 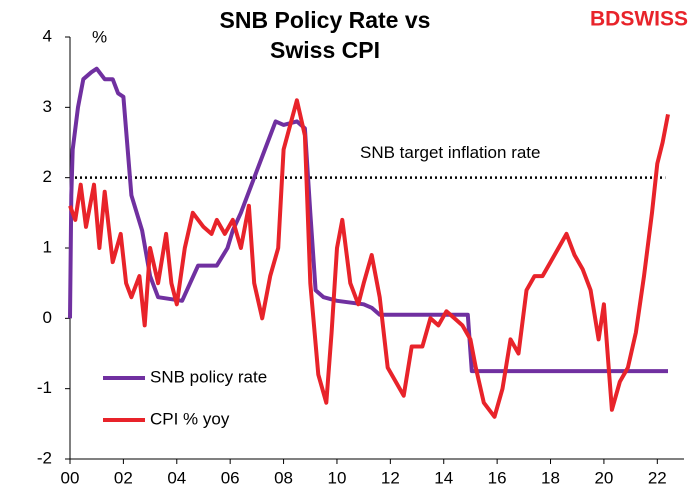 What do you see at coordinates (176, 477) in the screenshot?
I see `x-tick-label: 04` at bounding box center [176, 477].